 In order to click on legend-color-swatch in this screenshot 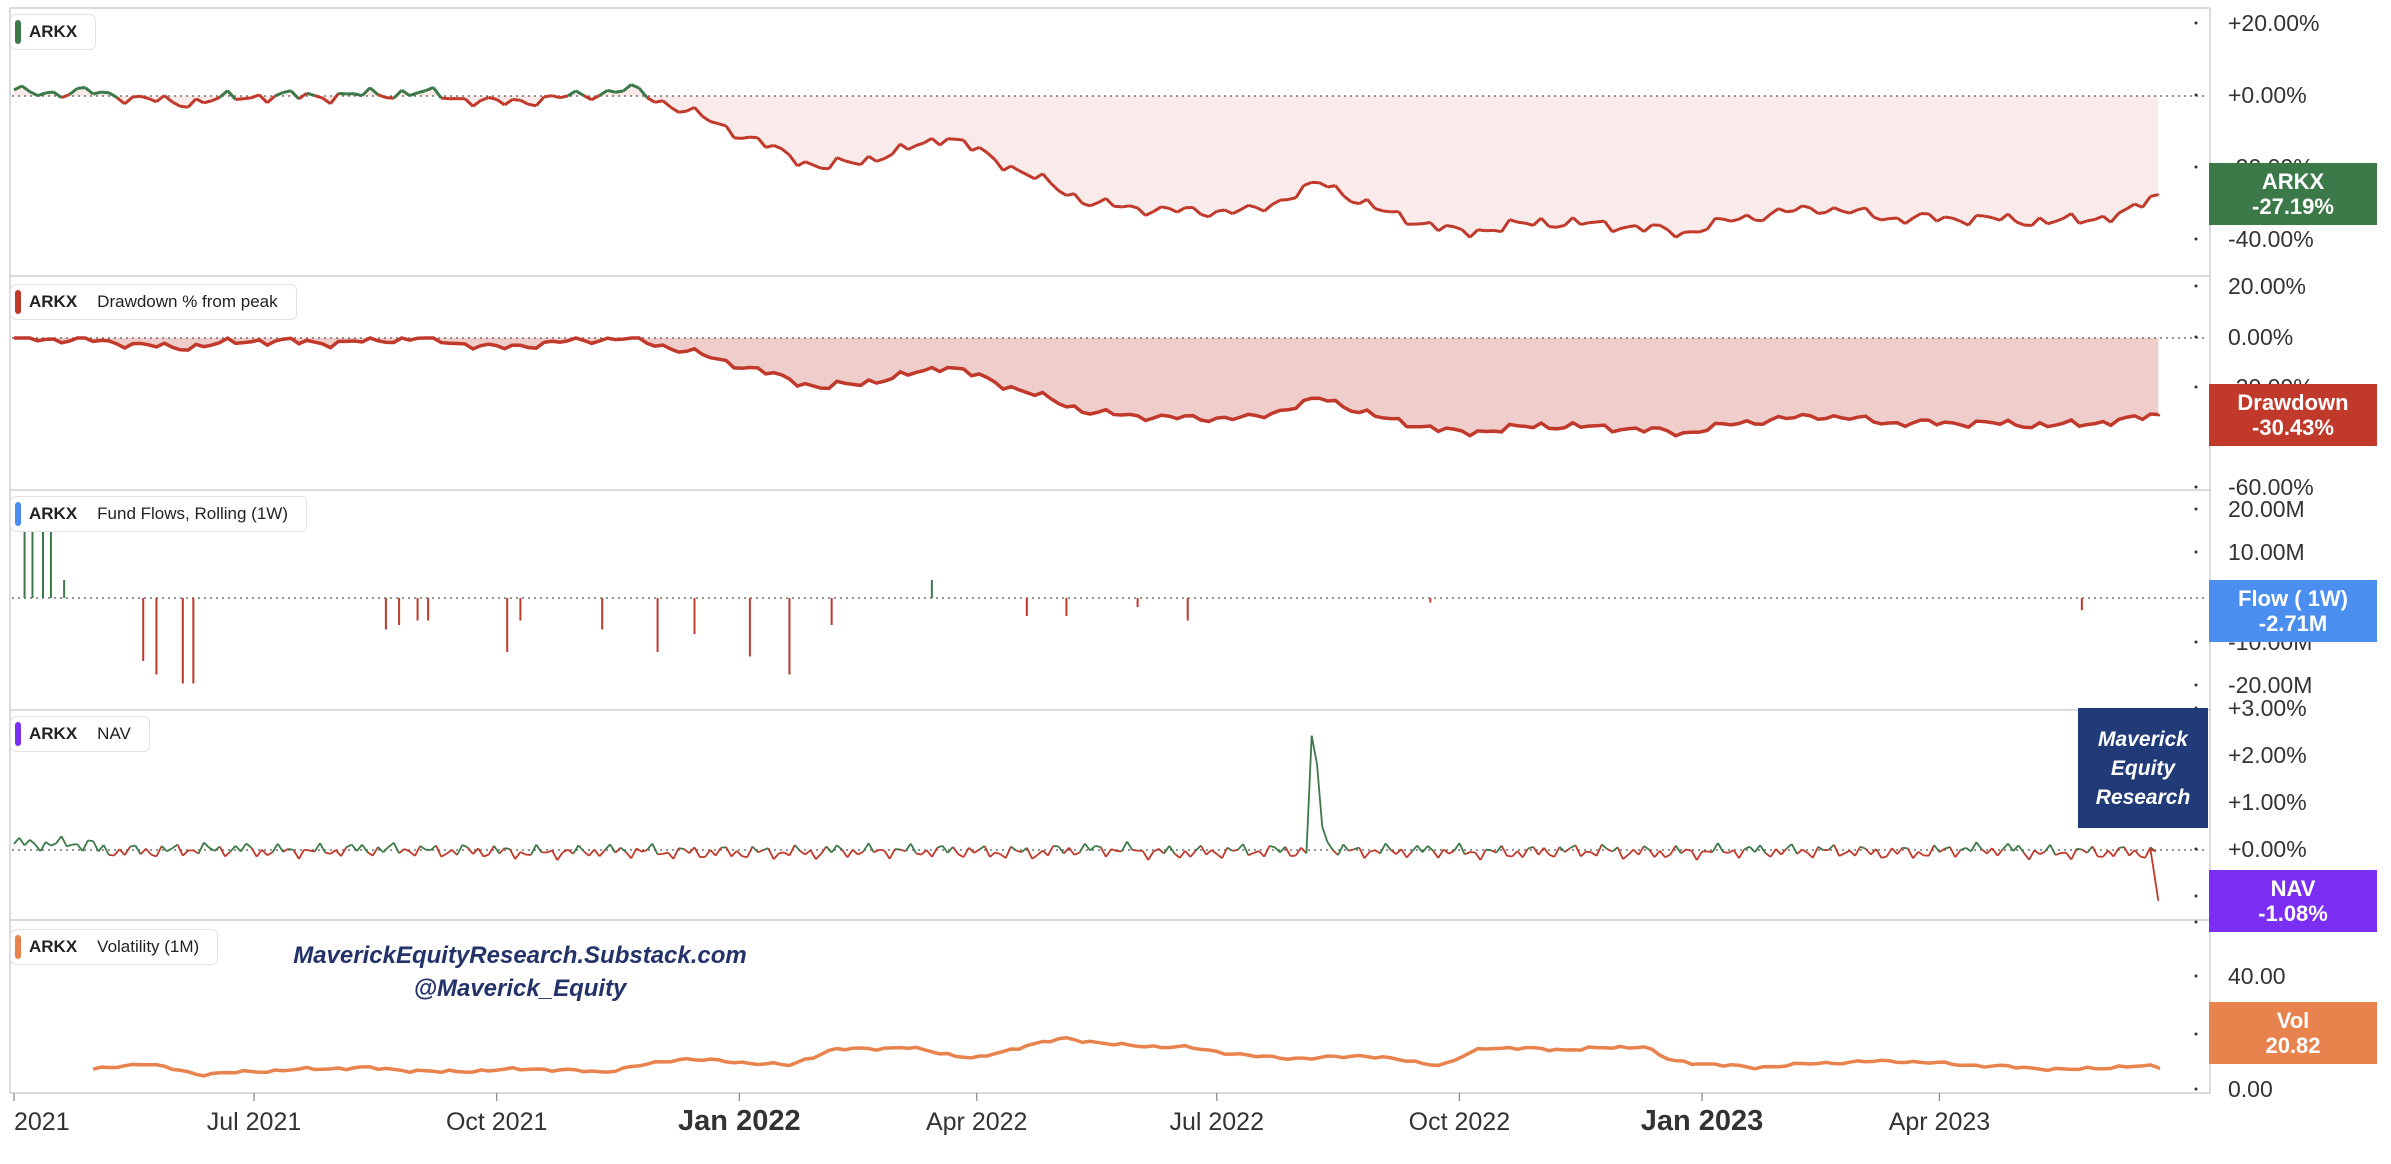, I will do `click(18, 32)`.